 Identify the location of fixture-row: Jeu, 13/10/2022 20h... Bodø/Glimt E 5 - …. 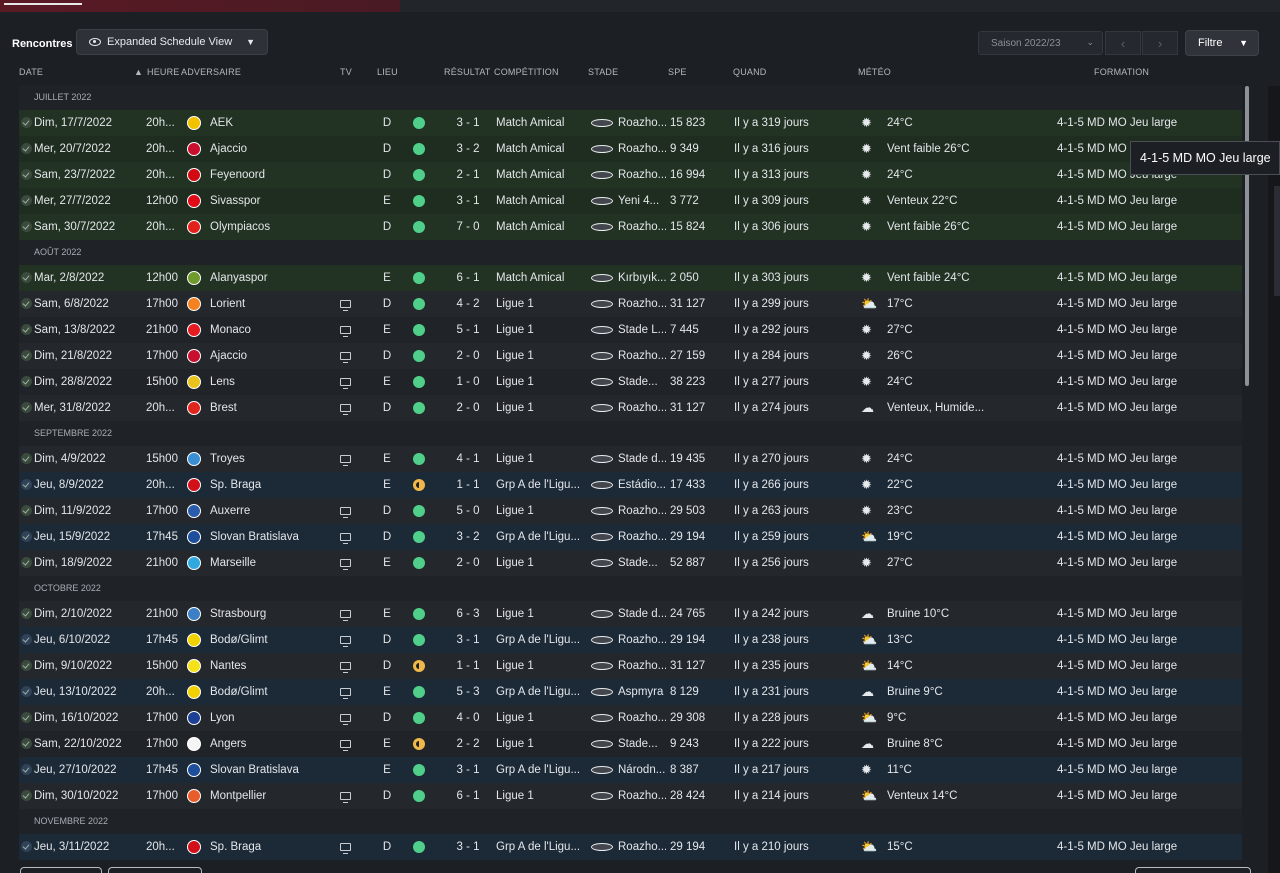
(630, 692).